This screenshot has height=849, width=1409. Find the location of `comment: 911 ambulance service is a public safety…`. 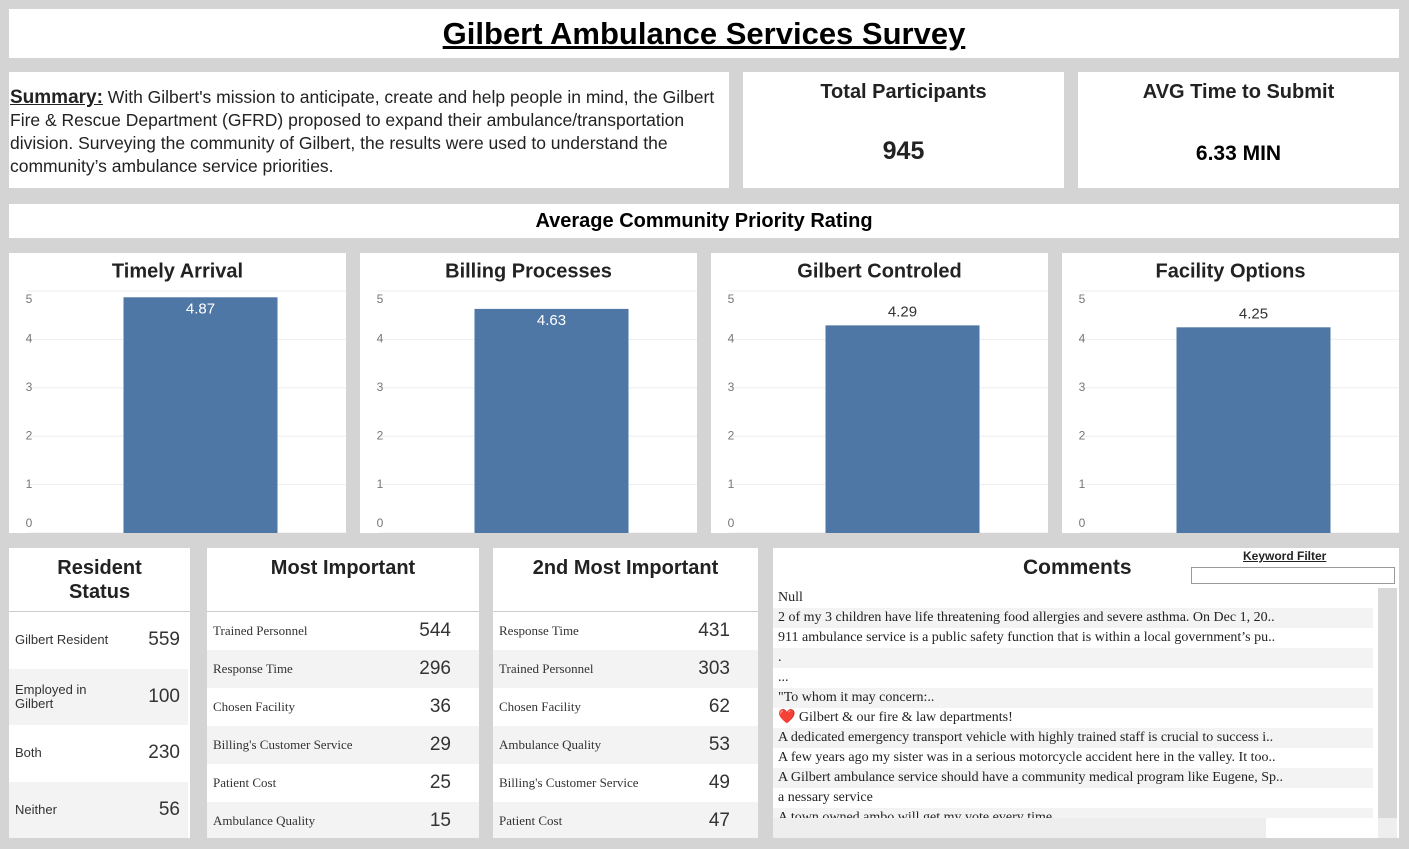

comment: 911 ambulance service is a public safety… is located at coordinates (1073, 638).